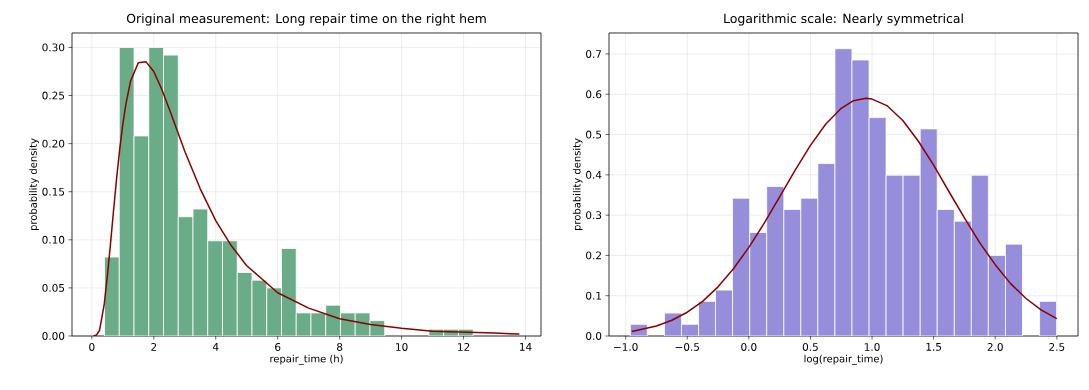  I want to click on x-axis-title: log(repair_time), so click(843, 359).